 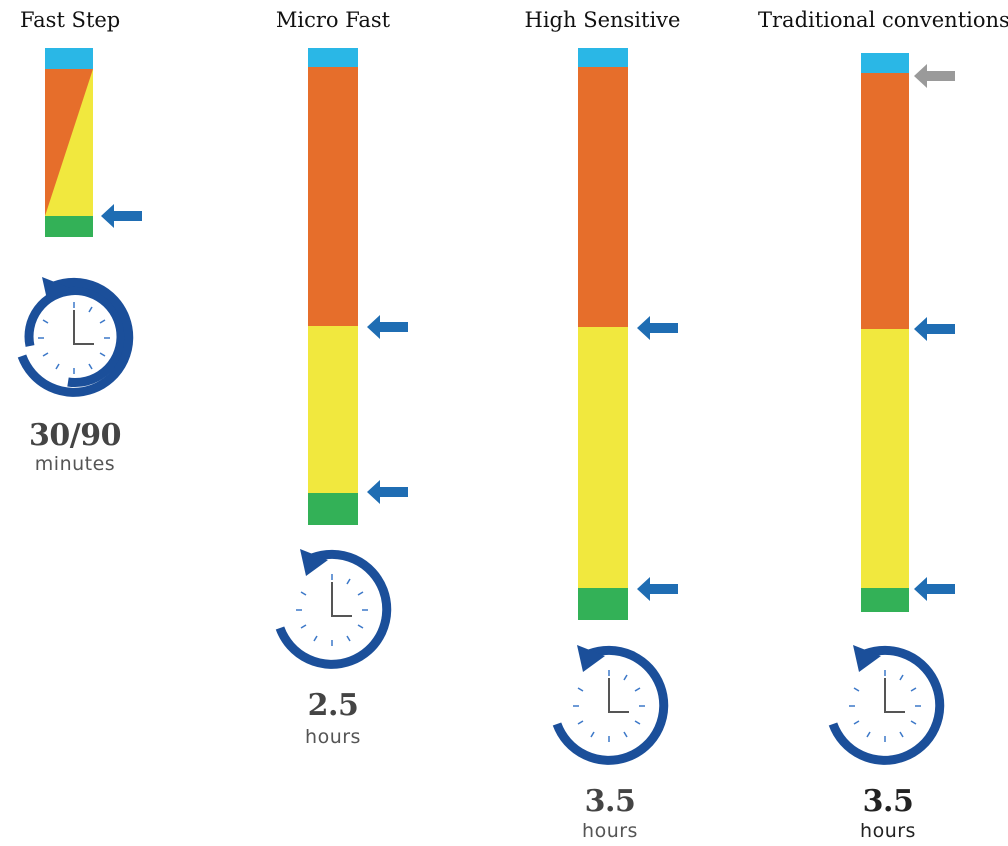 What do you see at coordinates (75, 464) in the screenshot?
I see `duration-unit: minutes` at bounding box center [75, 464].